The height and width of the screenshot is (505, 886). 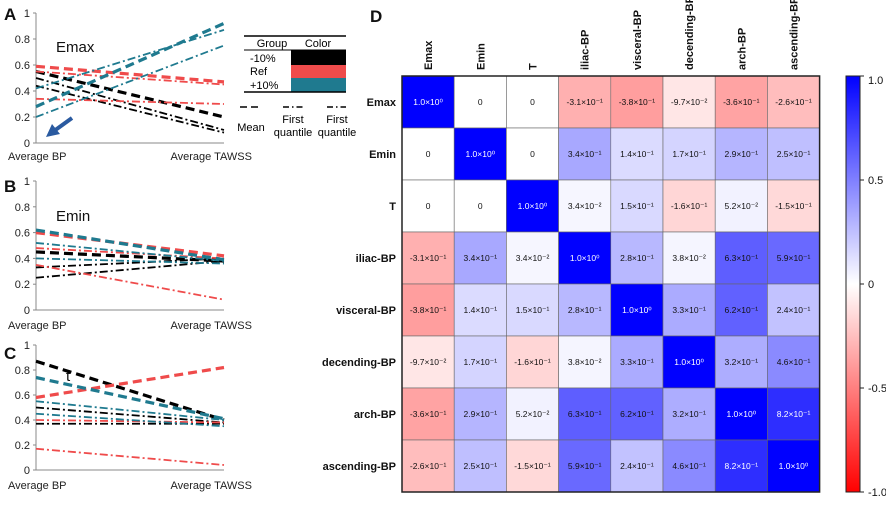 What do you see at coordinates (865, 287) in the screenshot?
I see `colorbar: 1.0 0.5 0 -0.5 -1.0` at bounding box center [865, 287].